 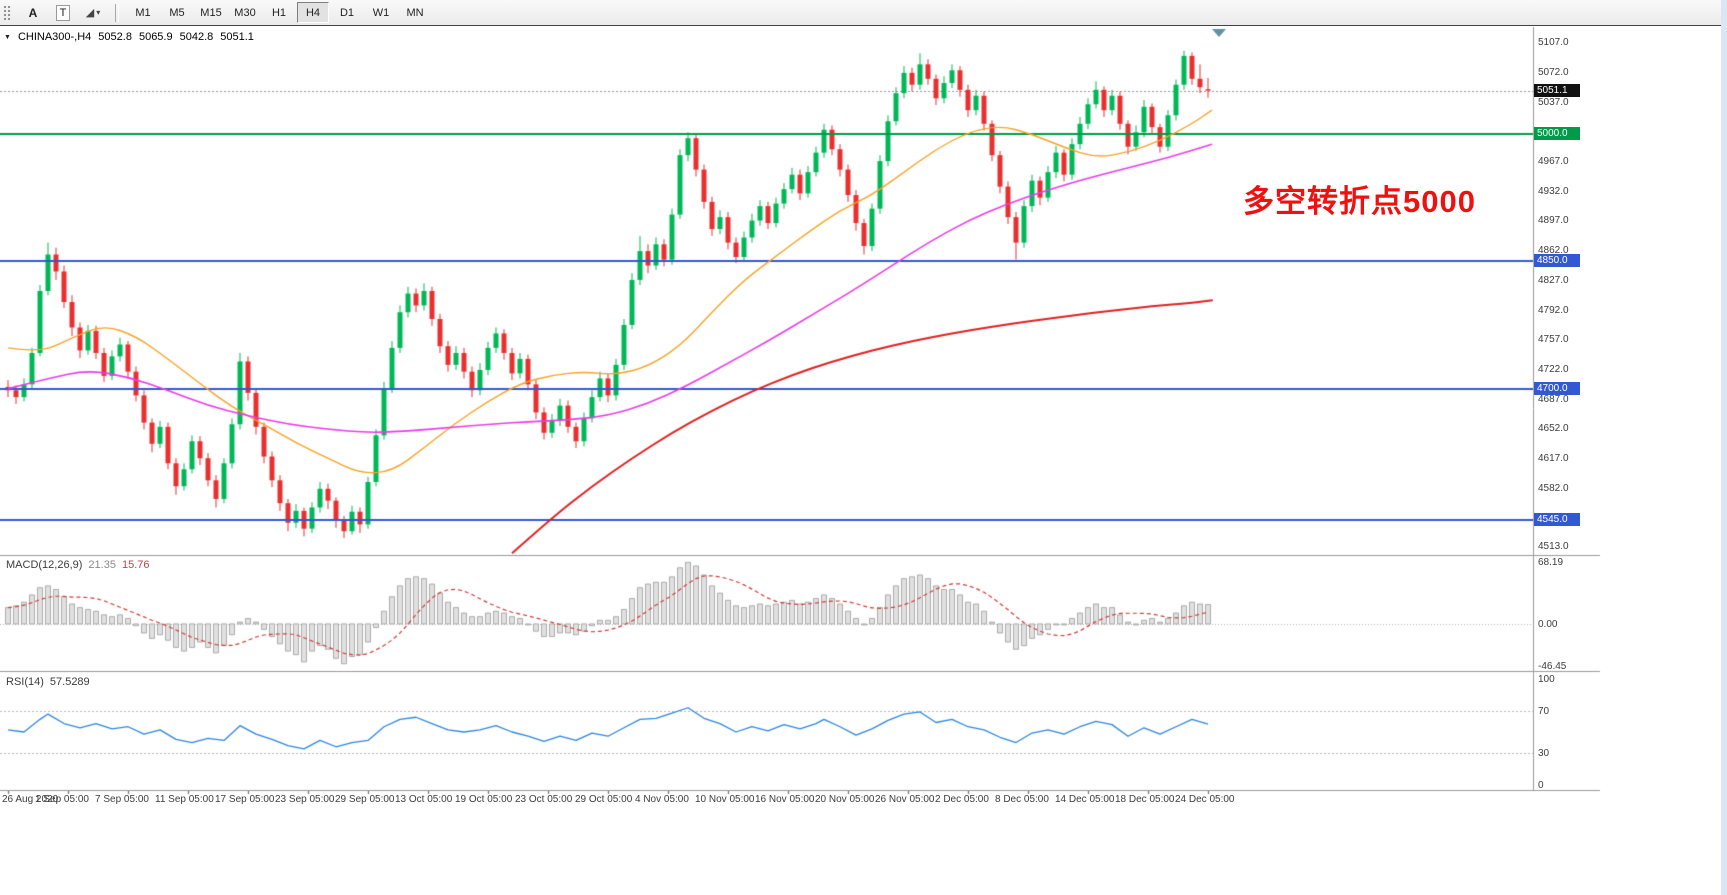 I want to click on window-scrollbar, so click(x=1724, y=447).